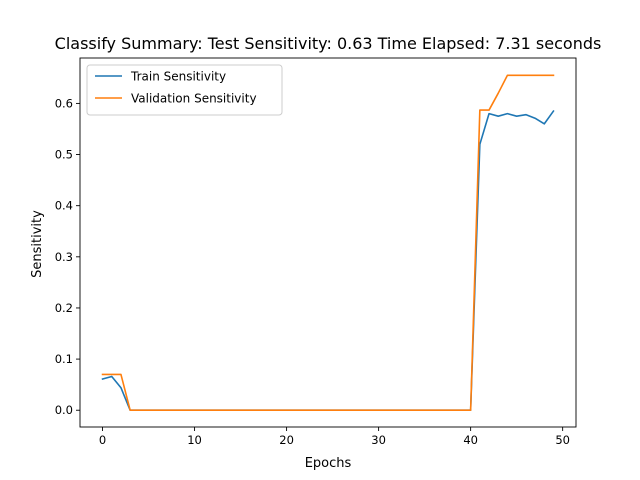  Describe the element at coordinates (194, 99) in the screenshot. I see `legend-label: Validation Sensitivity` at that location.